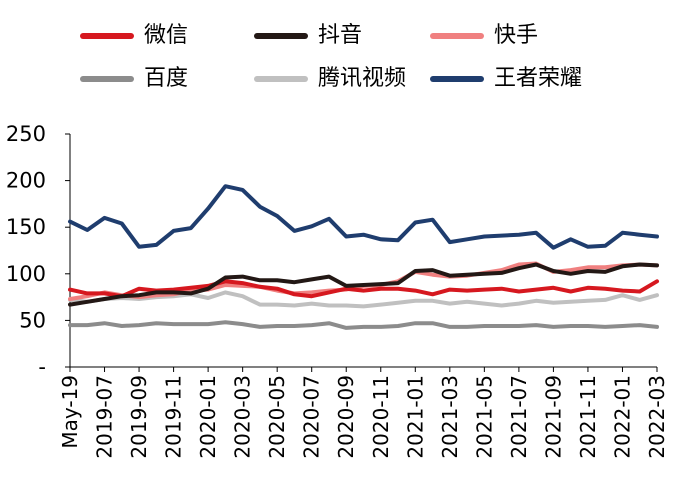 This screenshot has height=493, width=700. I want to click on y-tick-label: -, so click(42, 367).